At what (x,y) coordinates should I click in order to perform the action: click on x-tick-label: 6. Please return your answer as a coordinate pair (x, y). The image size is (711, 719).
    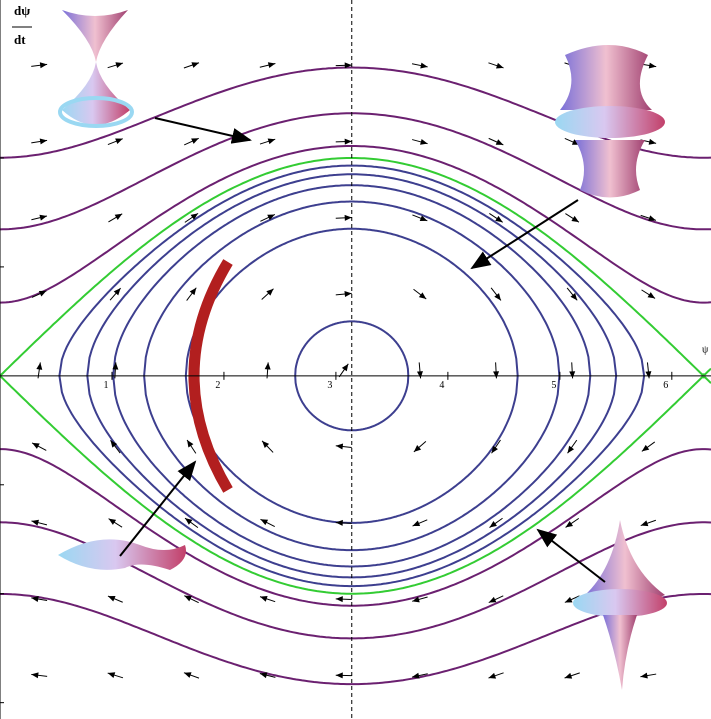
    Looking at the image, I should click on (665, 385).